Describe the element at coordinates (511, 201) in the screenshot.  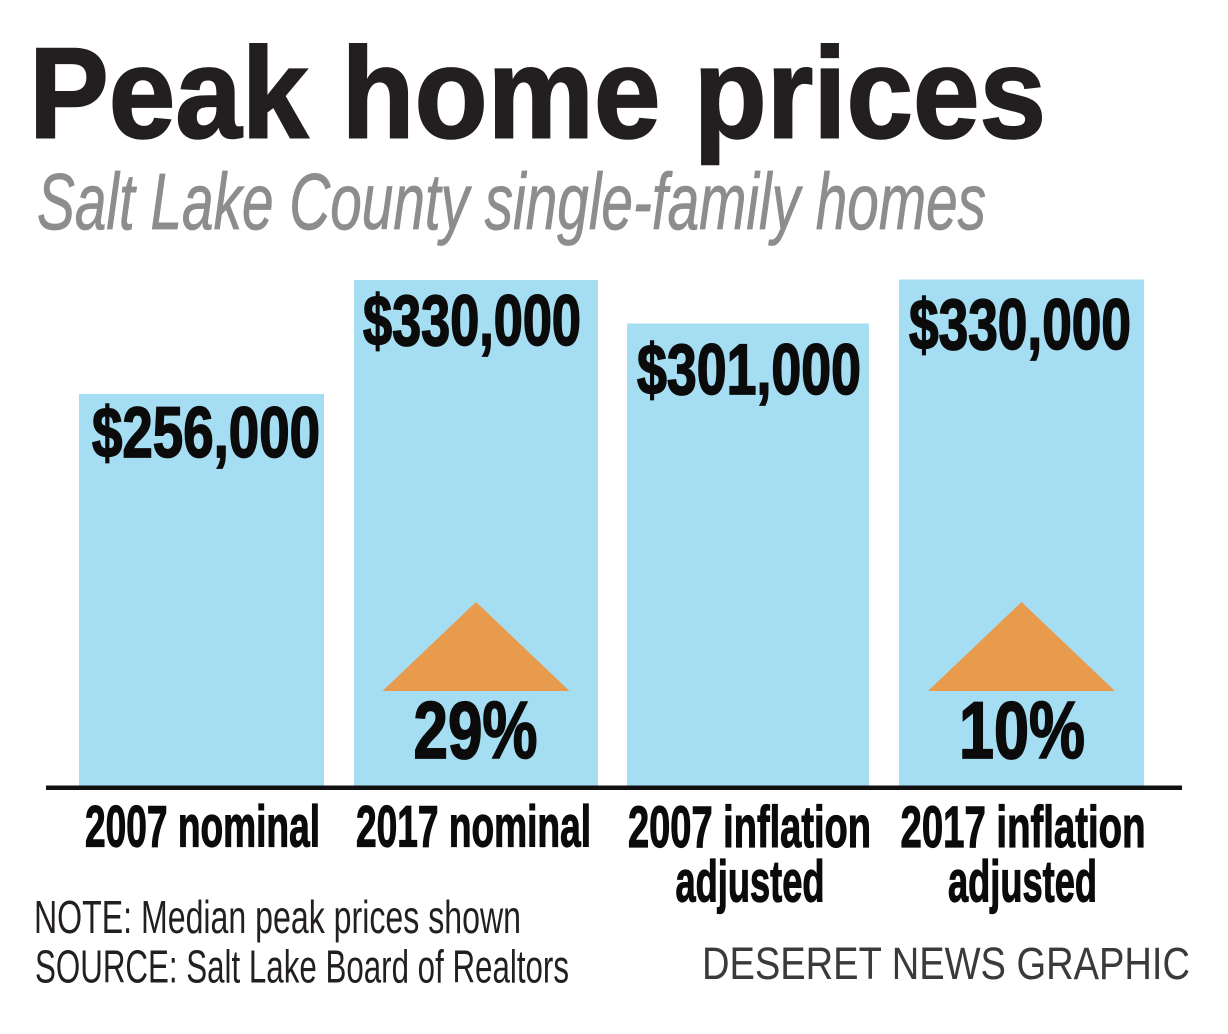
I see `svg-text:Salt Lake County single-family: Salt Lake County single-family homes` at that location.